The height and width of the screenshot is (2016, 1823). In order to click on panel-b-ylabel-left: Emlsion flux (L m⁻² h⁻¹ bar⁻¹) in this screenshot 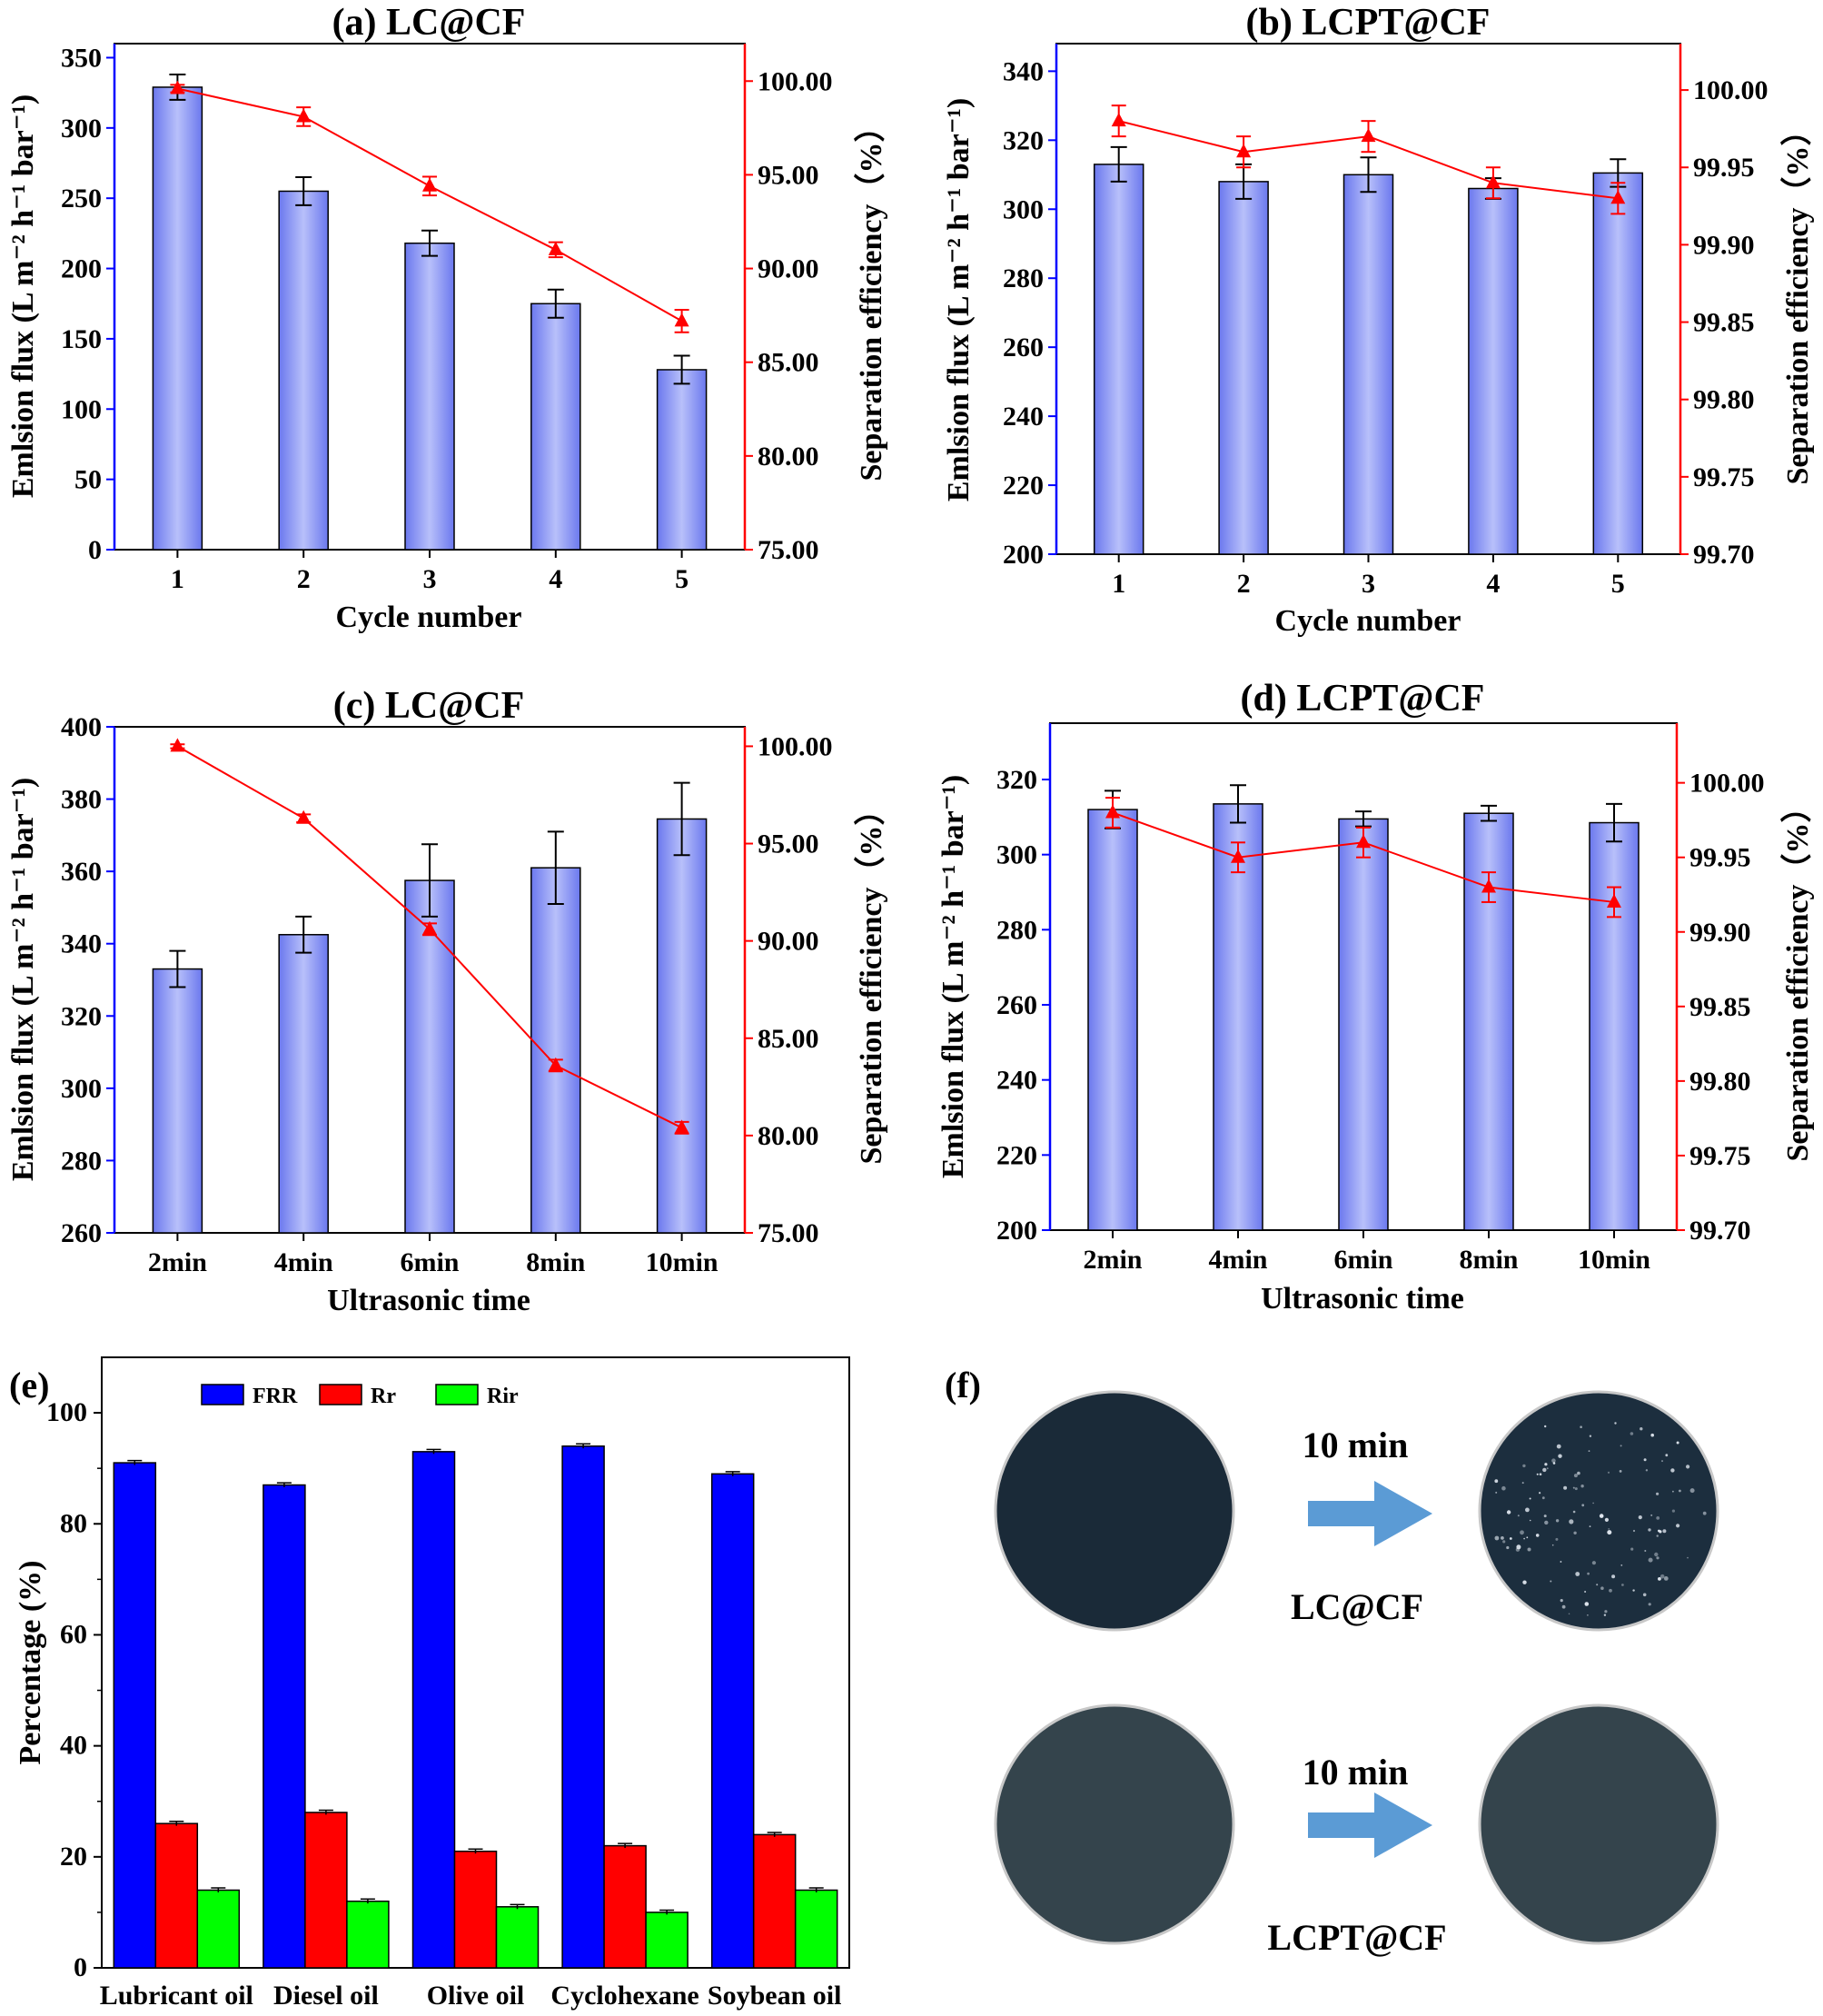, I will do `click(959, 300)`.